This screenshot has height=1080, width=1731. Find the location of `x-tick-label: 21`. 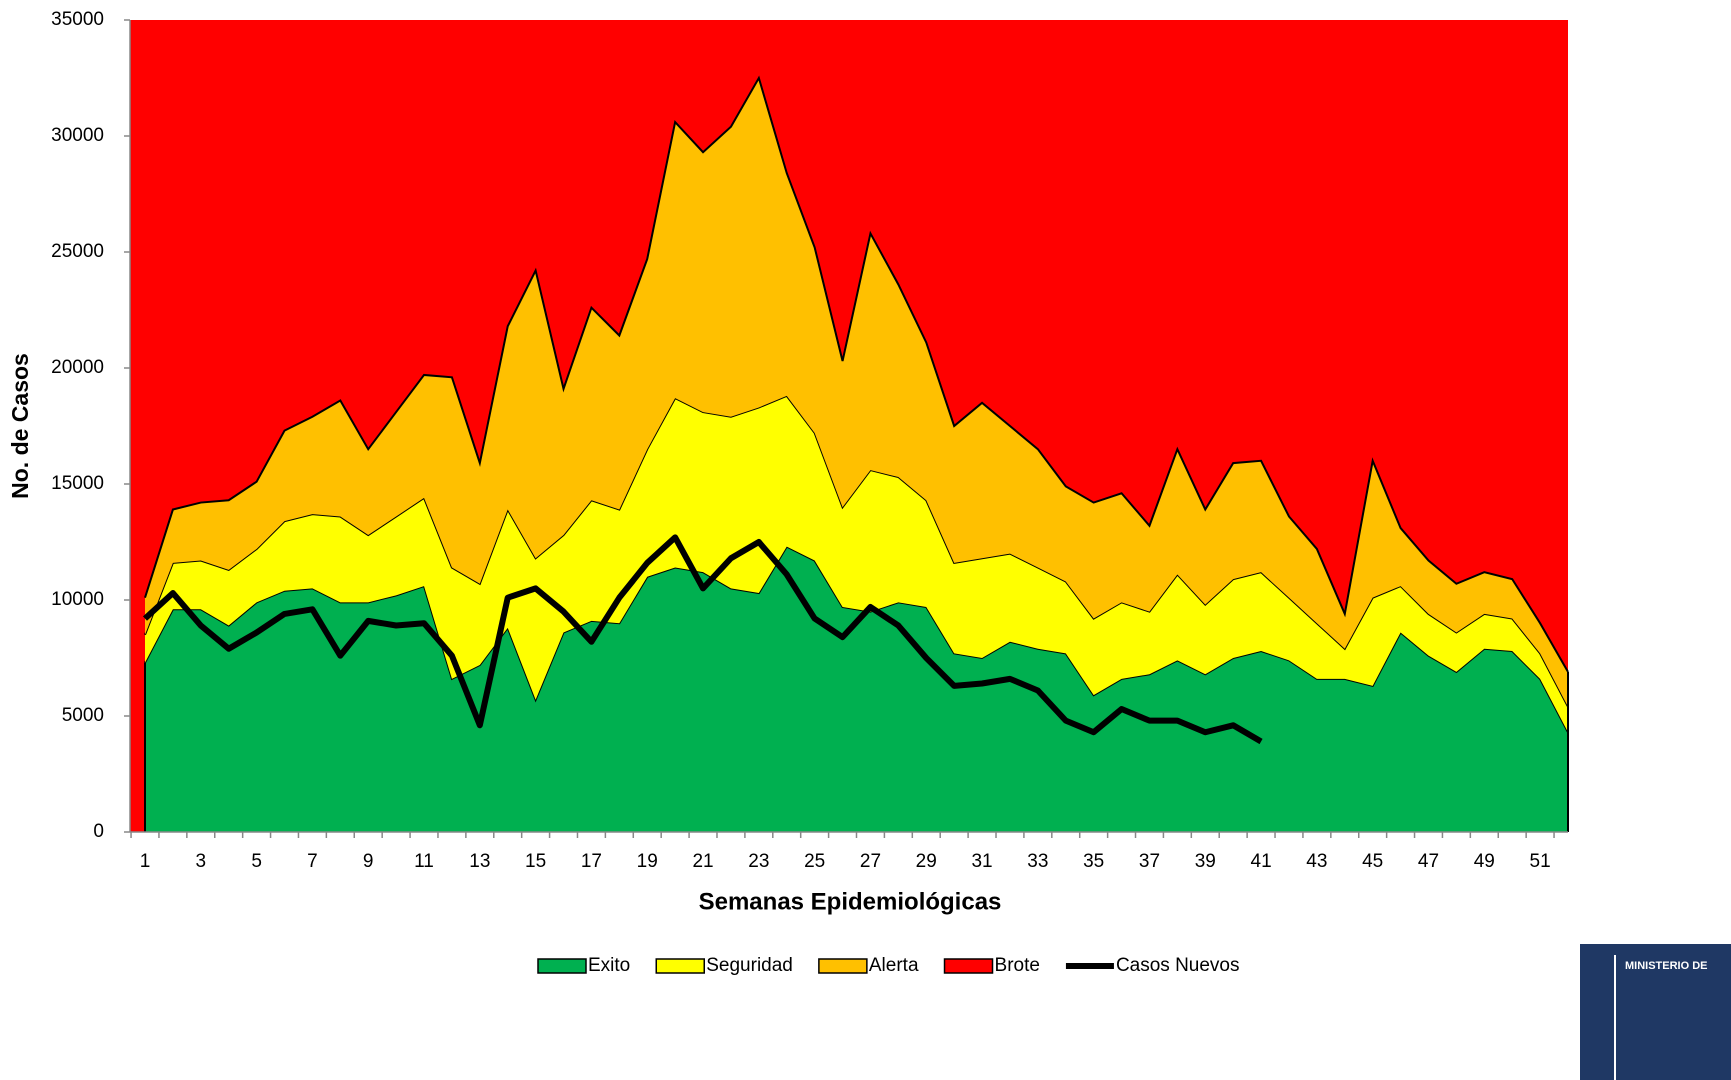

x-tick-label: 21 is located at coordinates (702, 861).